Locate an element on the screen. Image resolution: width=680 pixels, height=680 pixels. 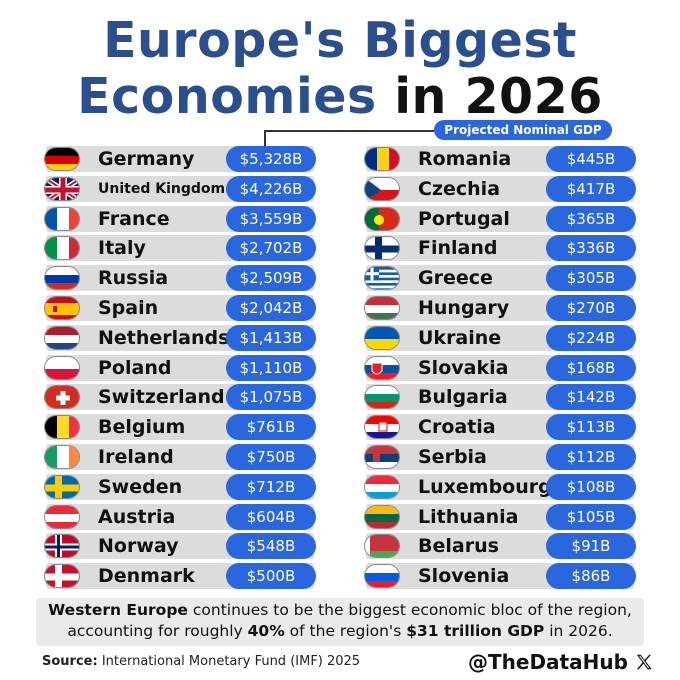
bracket-connector is located at coordinates (350, 139).